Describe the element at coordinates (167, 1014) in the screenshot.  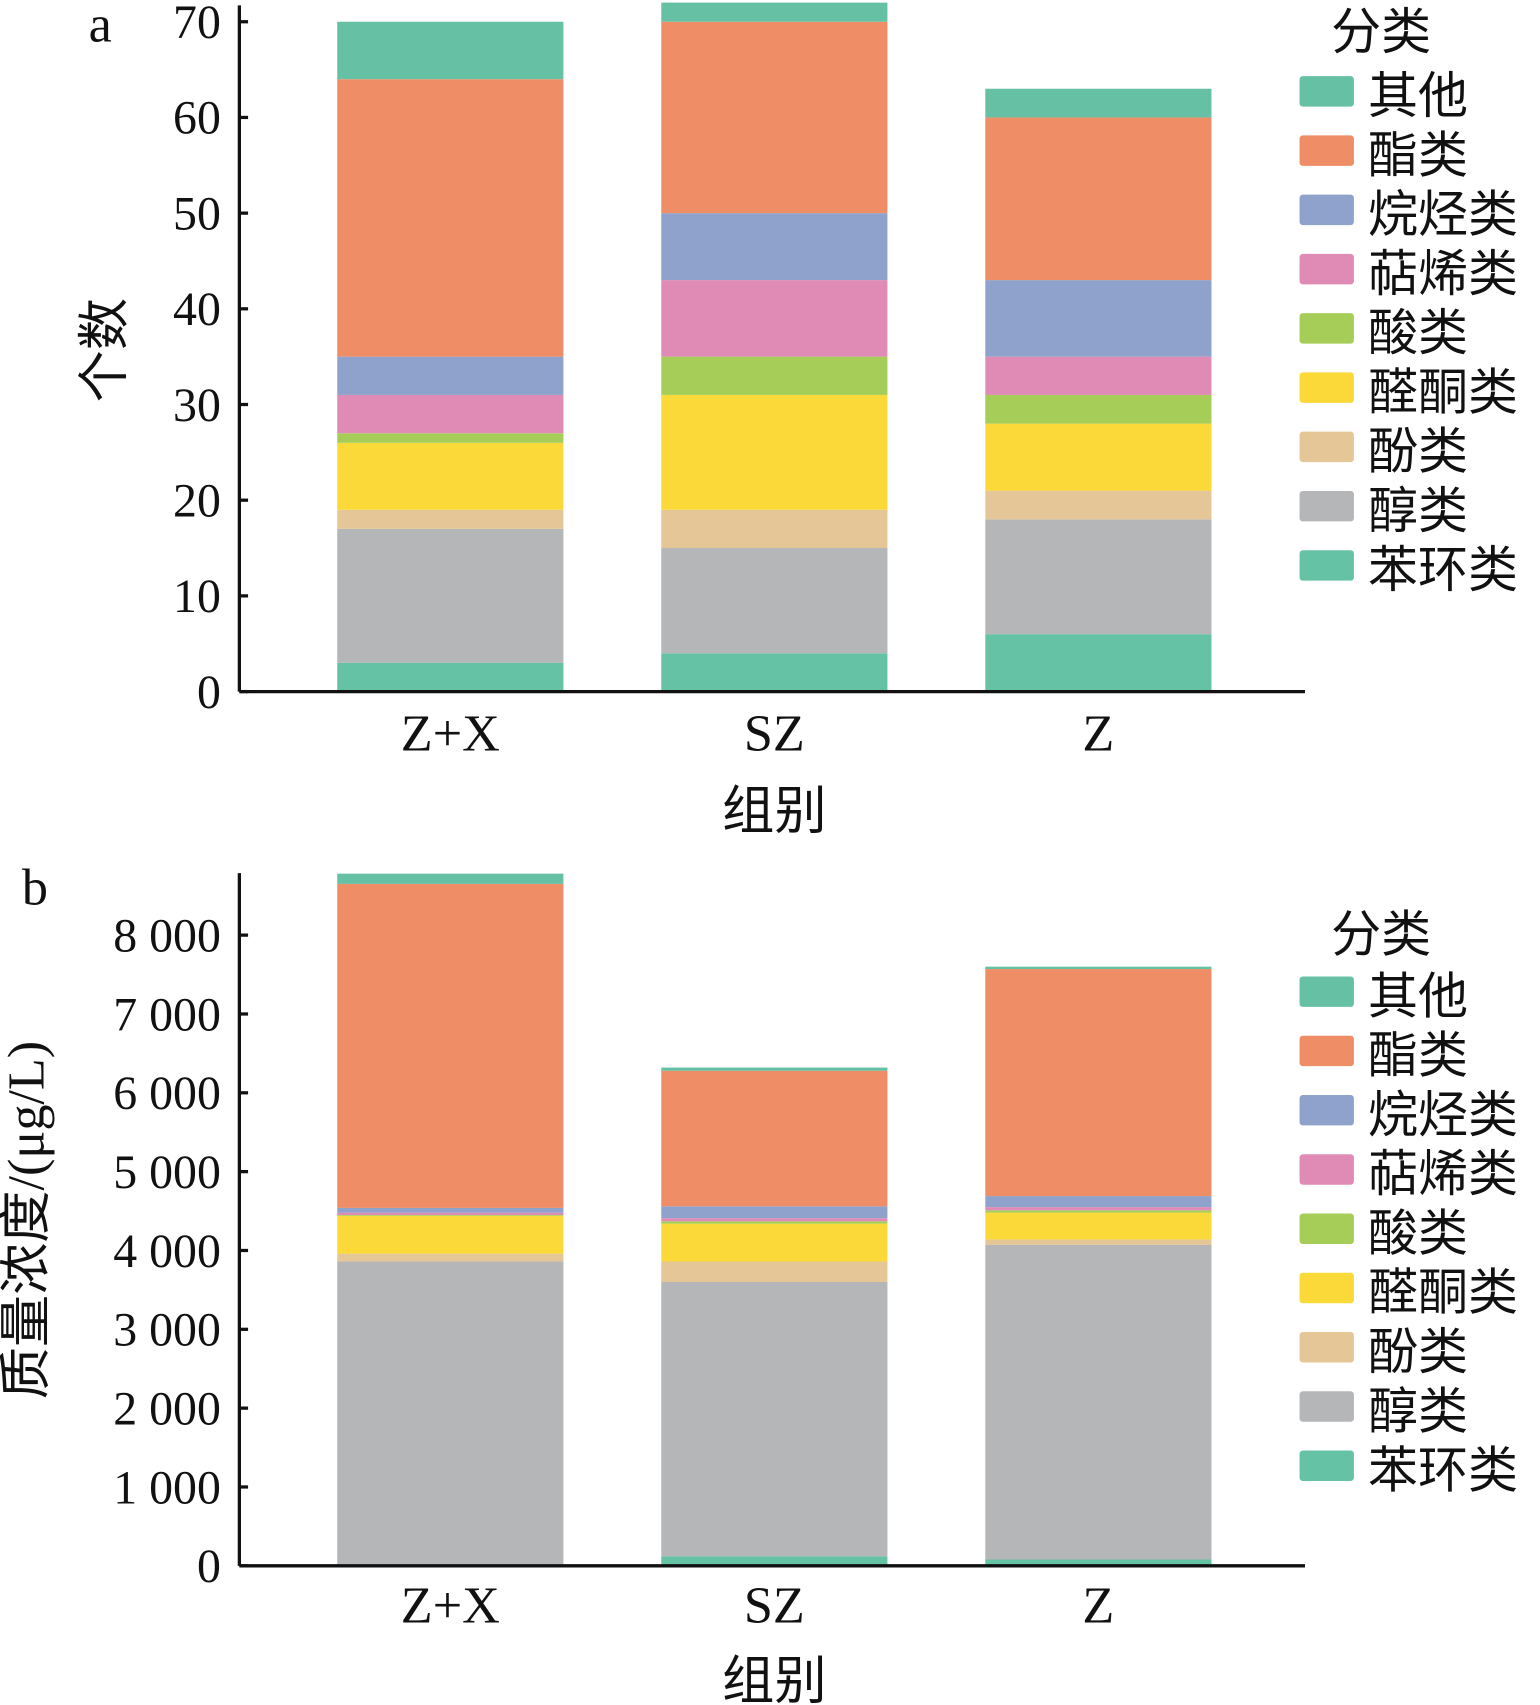
I see `y-tick-label: 7 000` at that location.